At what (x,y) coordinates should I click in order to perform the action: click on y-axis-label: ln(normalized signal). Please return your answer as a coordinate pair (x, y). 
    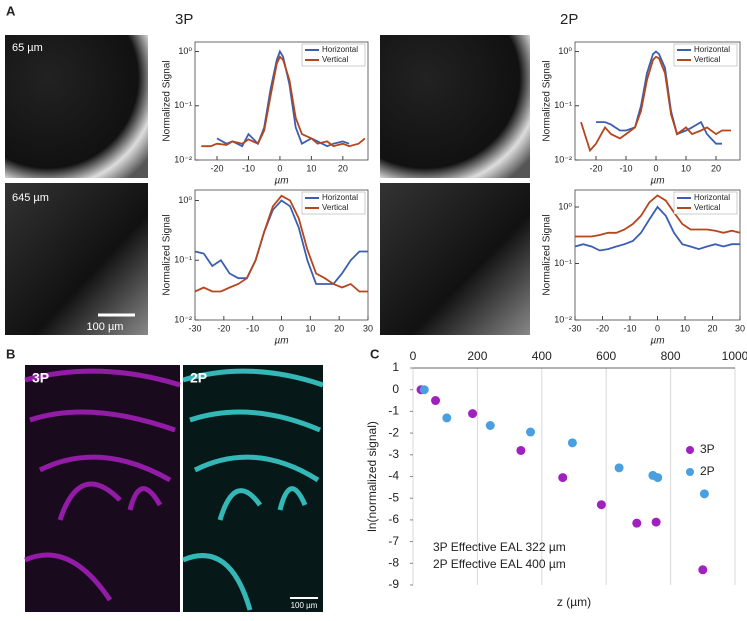
    Looking at the image, I should click on (372, 476).